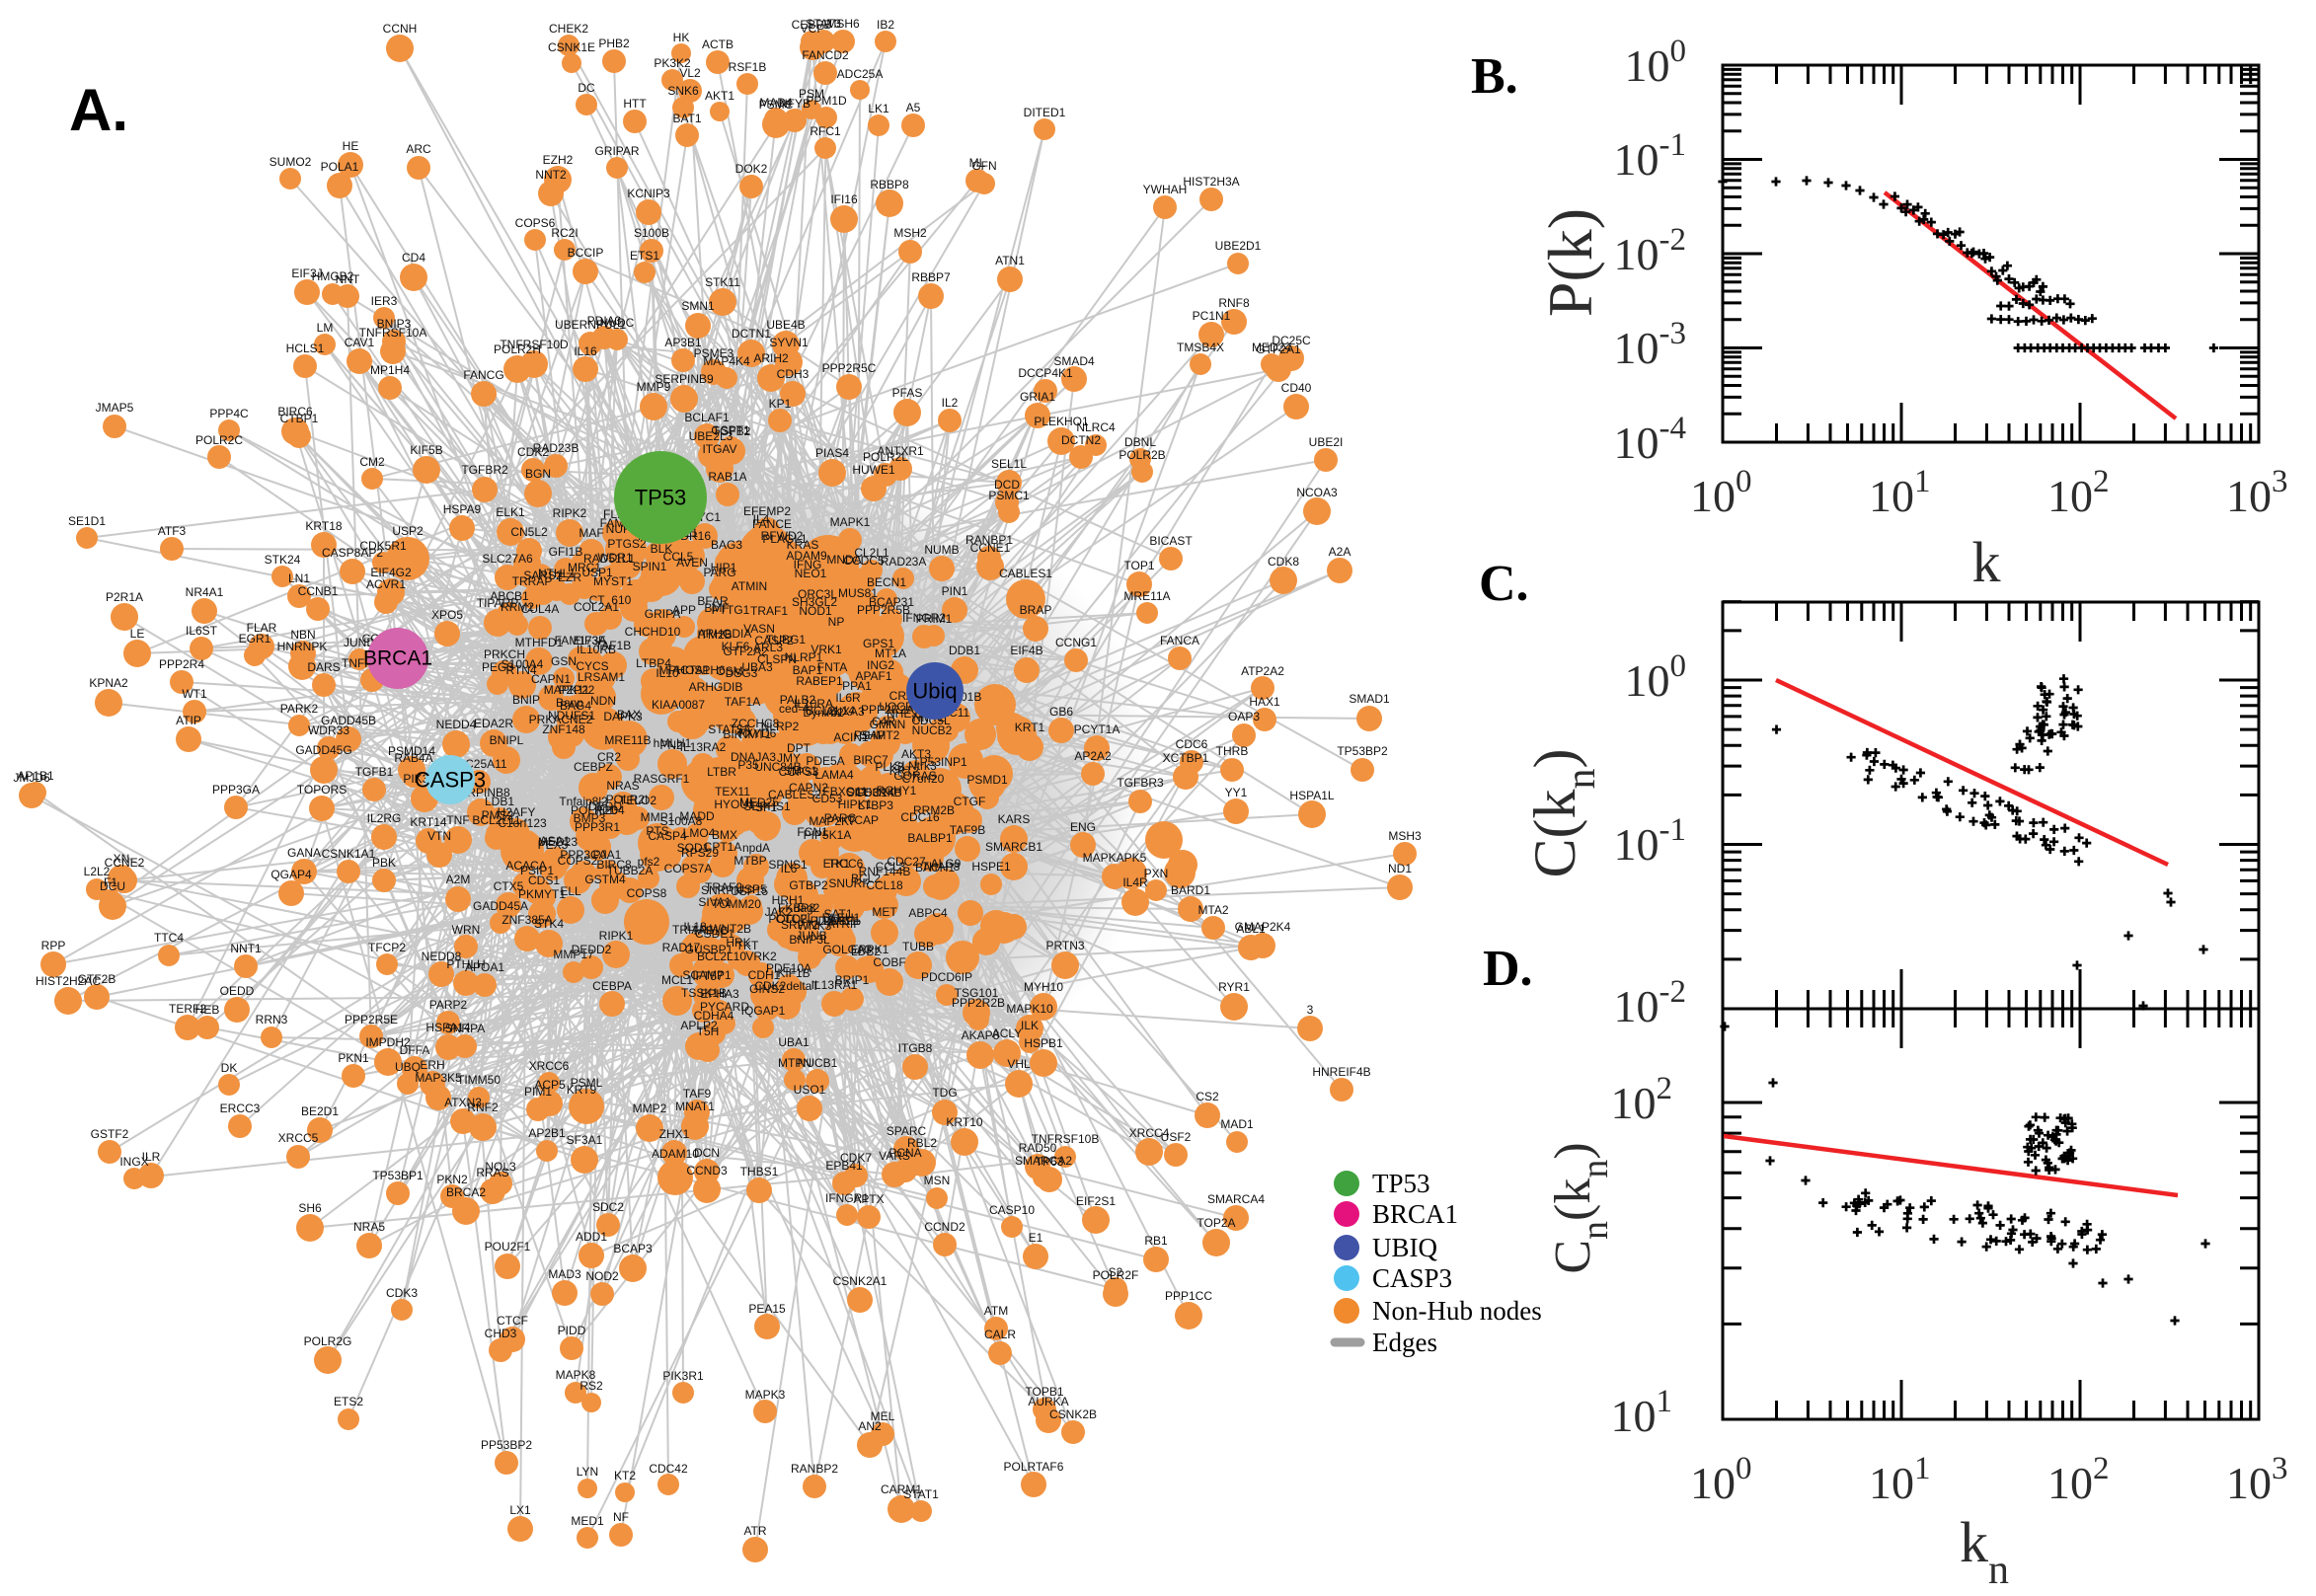 The height and width of the screenshot is (1596, 2316). Describe the element at coordinates (793, 374) in the screenshot. I see `svg-text: CDH3` at that location.